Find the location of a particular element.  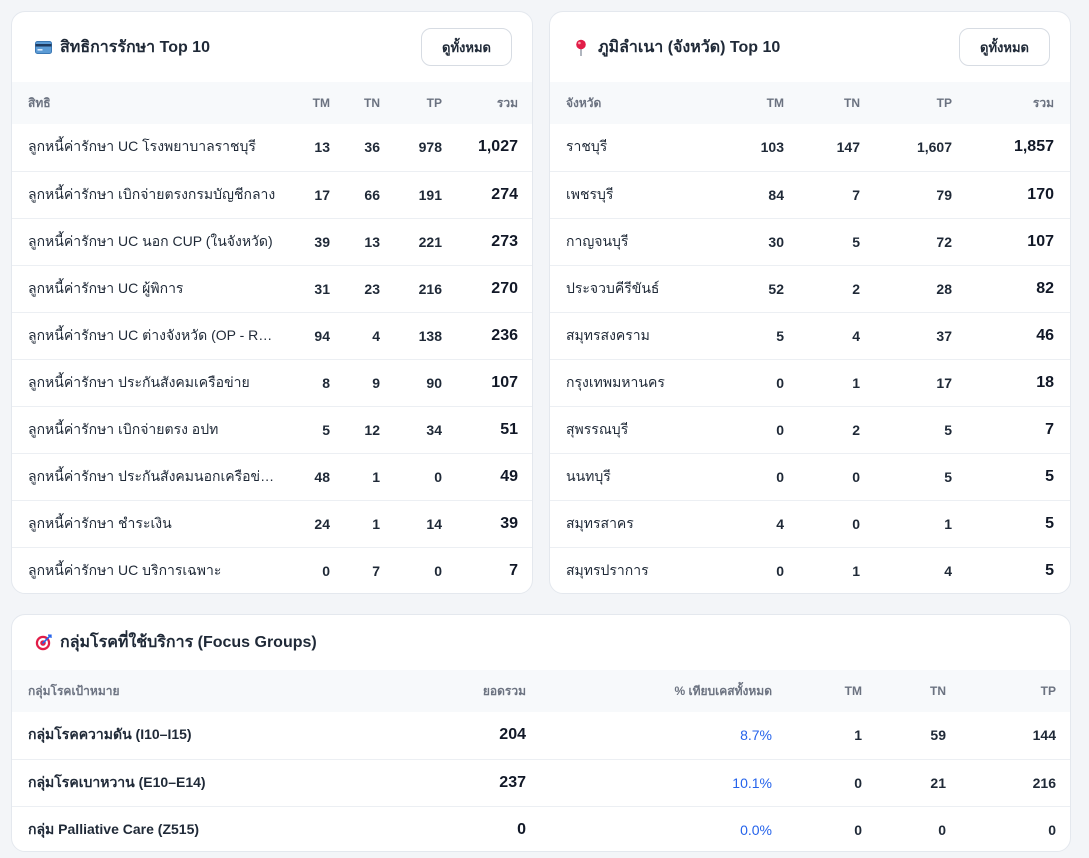

row-name: ลูกหนี้ค่ารักษา เบิกจ่ายตรง อปท is located at coordinates (152, 429).